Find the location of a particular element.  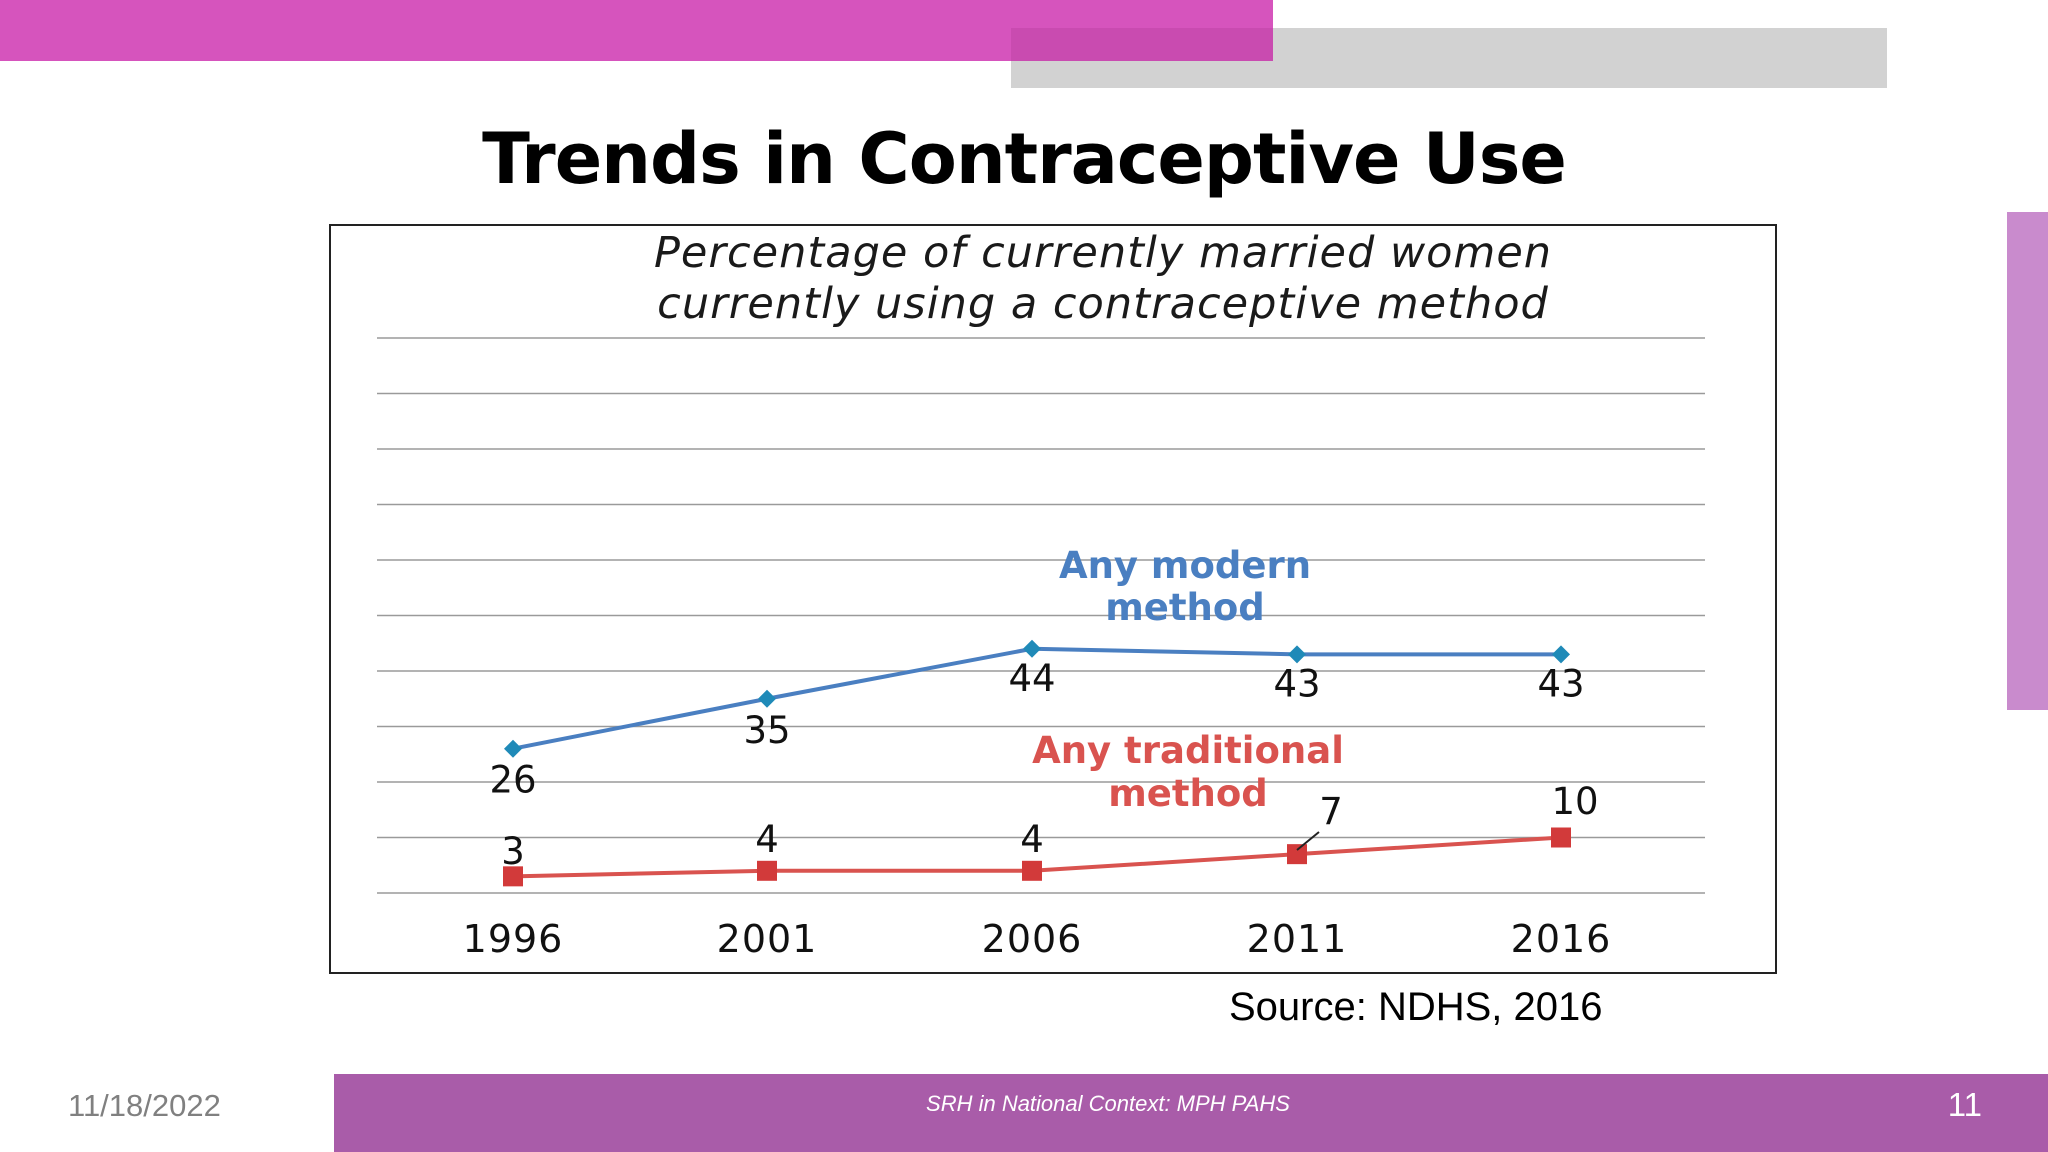

top-accent-bar-overlap is located at coordinates (1142, 44).